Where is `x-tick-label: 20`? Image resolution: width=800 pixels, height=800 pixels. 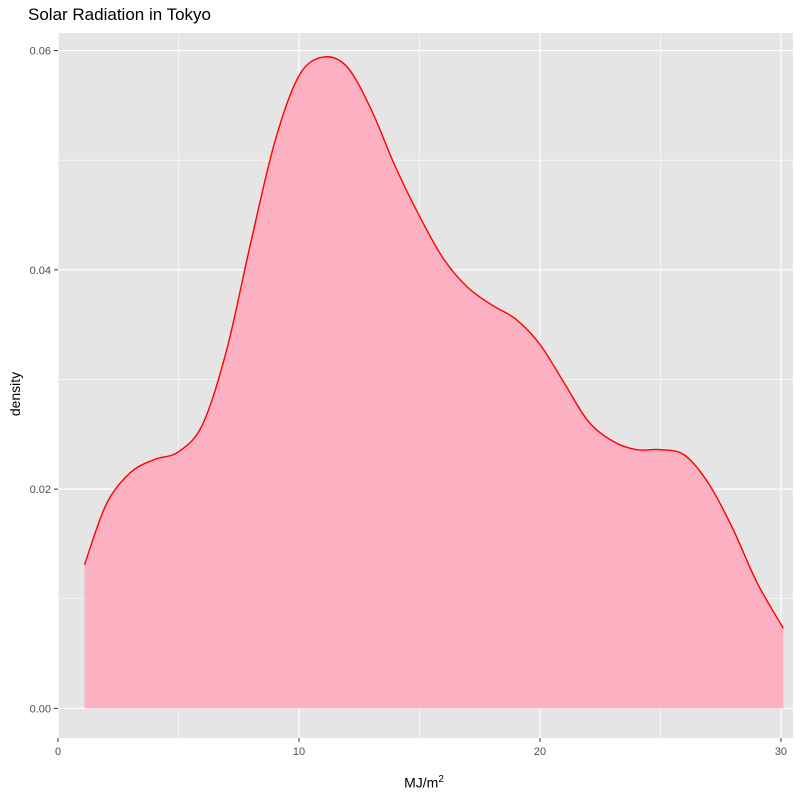
x-tick-label: 20 is located at coordinates (540, 752).